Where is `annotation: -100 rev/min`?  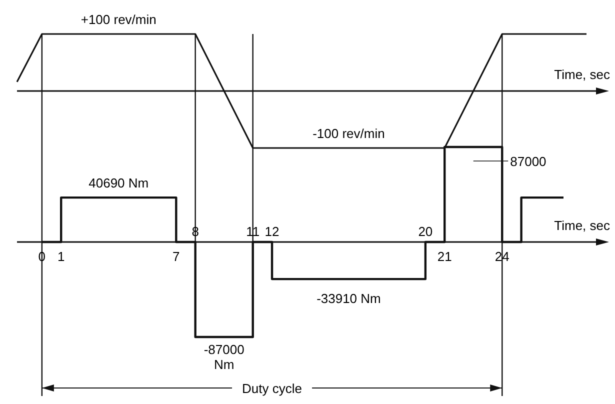 annotation: -100 rev/min is located at coordinates (348, 133).